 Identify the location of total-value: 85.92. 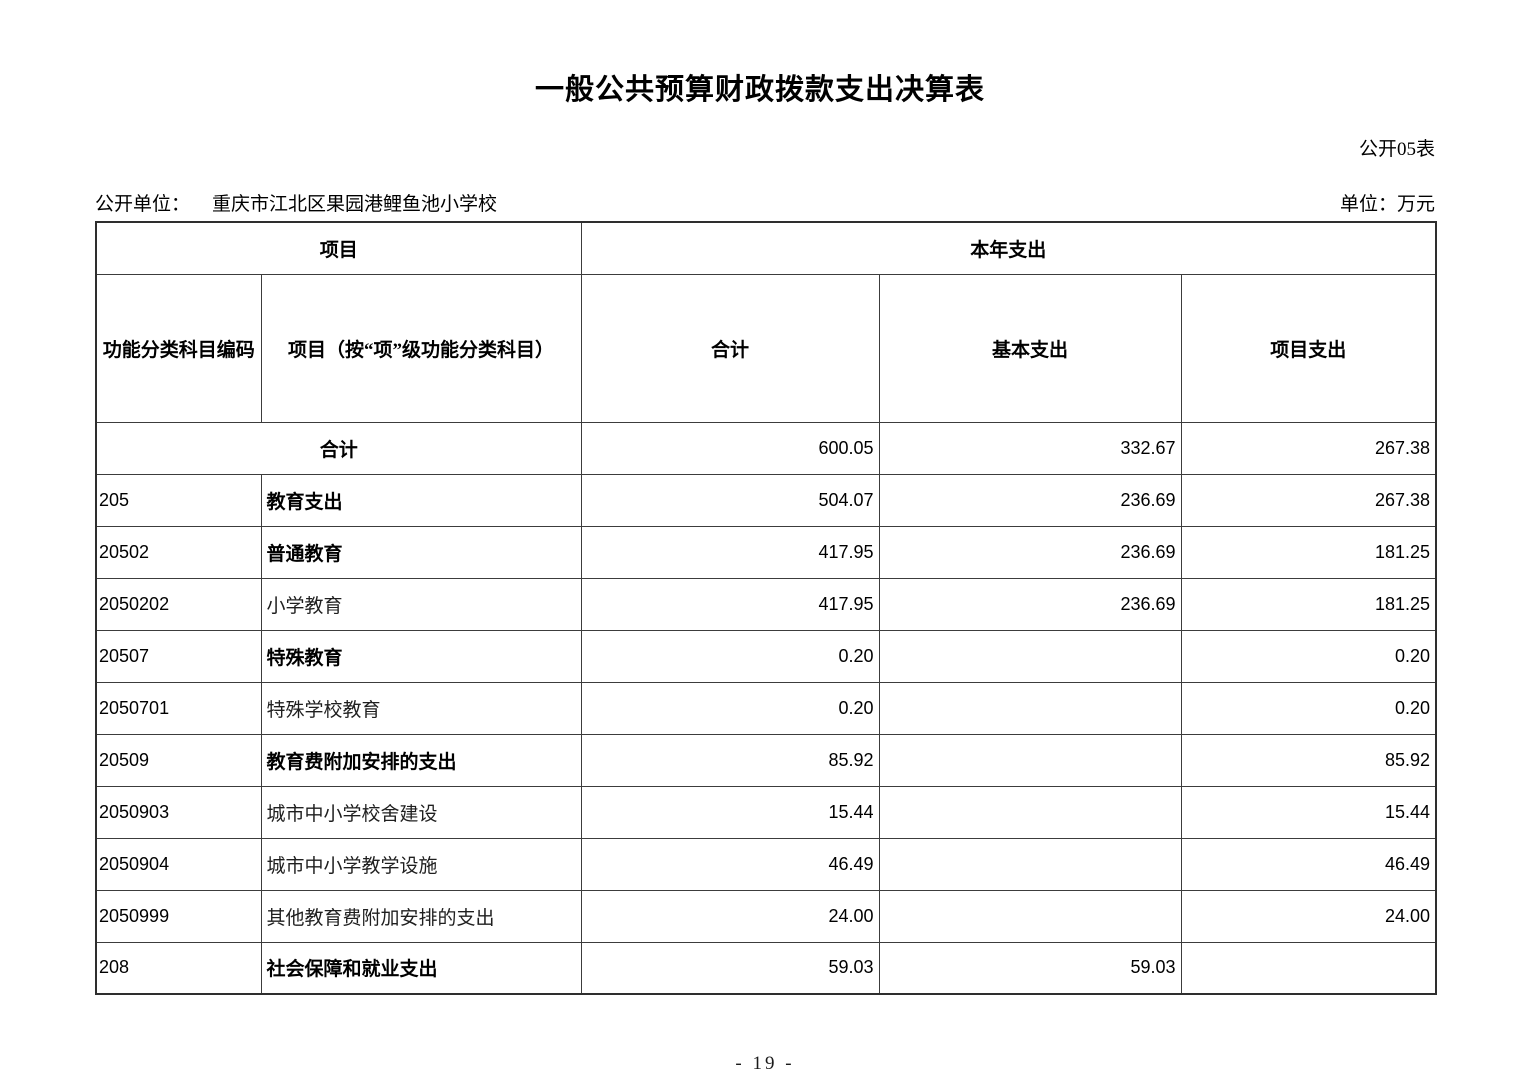
(730, 760).